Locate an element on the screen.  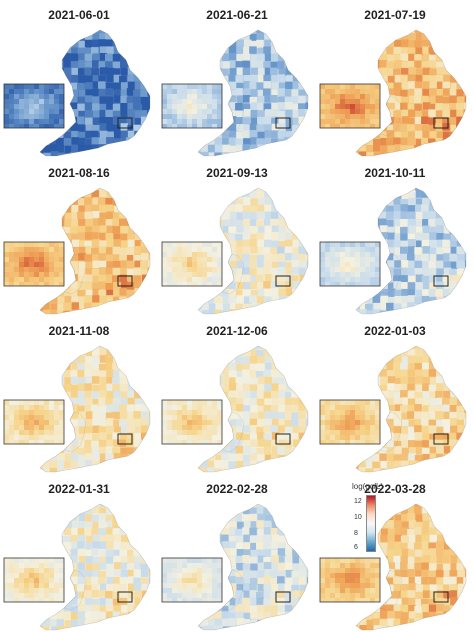
legend-tick-8: 8 is located at coordinates (356, 533).